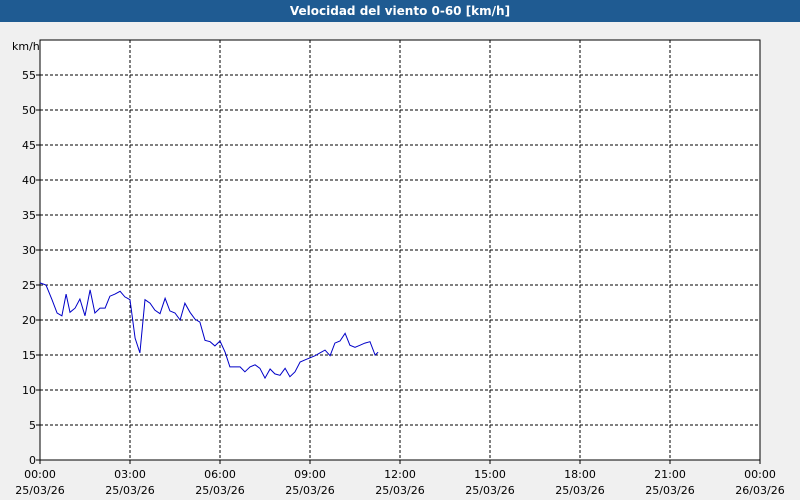  What do you see at coordinates (29, 250) in the screenshot?
I see `y-tick-label: 30` at bounding box center [29, 250].